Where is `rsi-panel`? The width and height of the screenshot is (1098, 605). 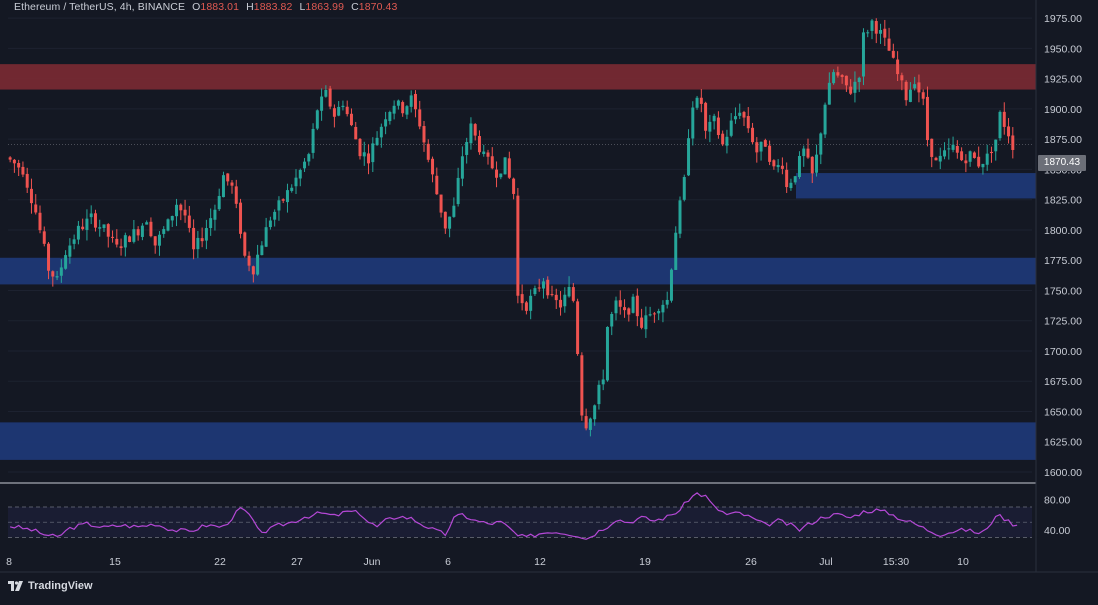 rsi-panel is located at coordinates (520, 516).